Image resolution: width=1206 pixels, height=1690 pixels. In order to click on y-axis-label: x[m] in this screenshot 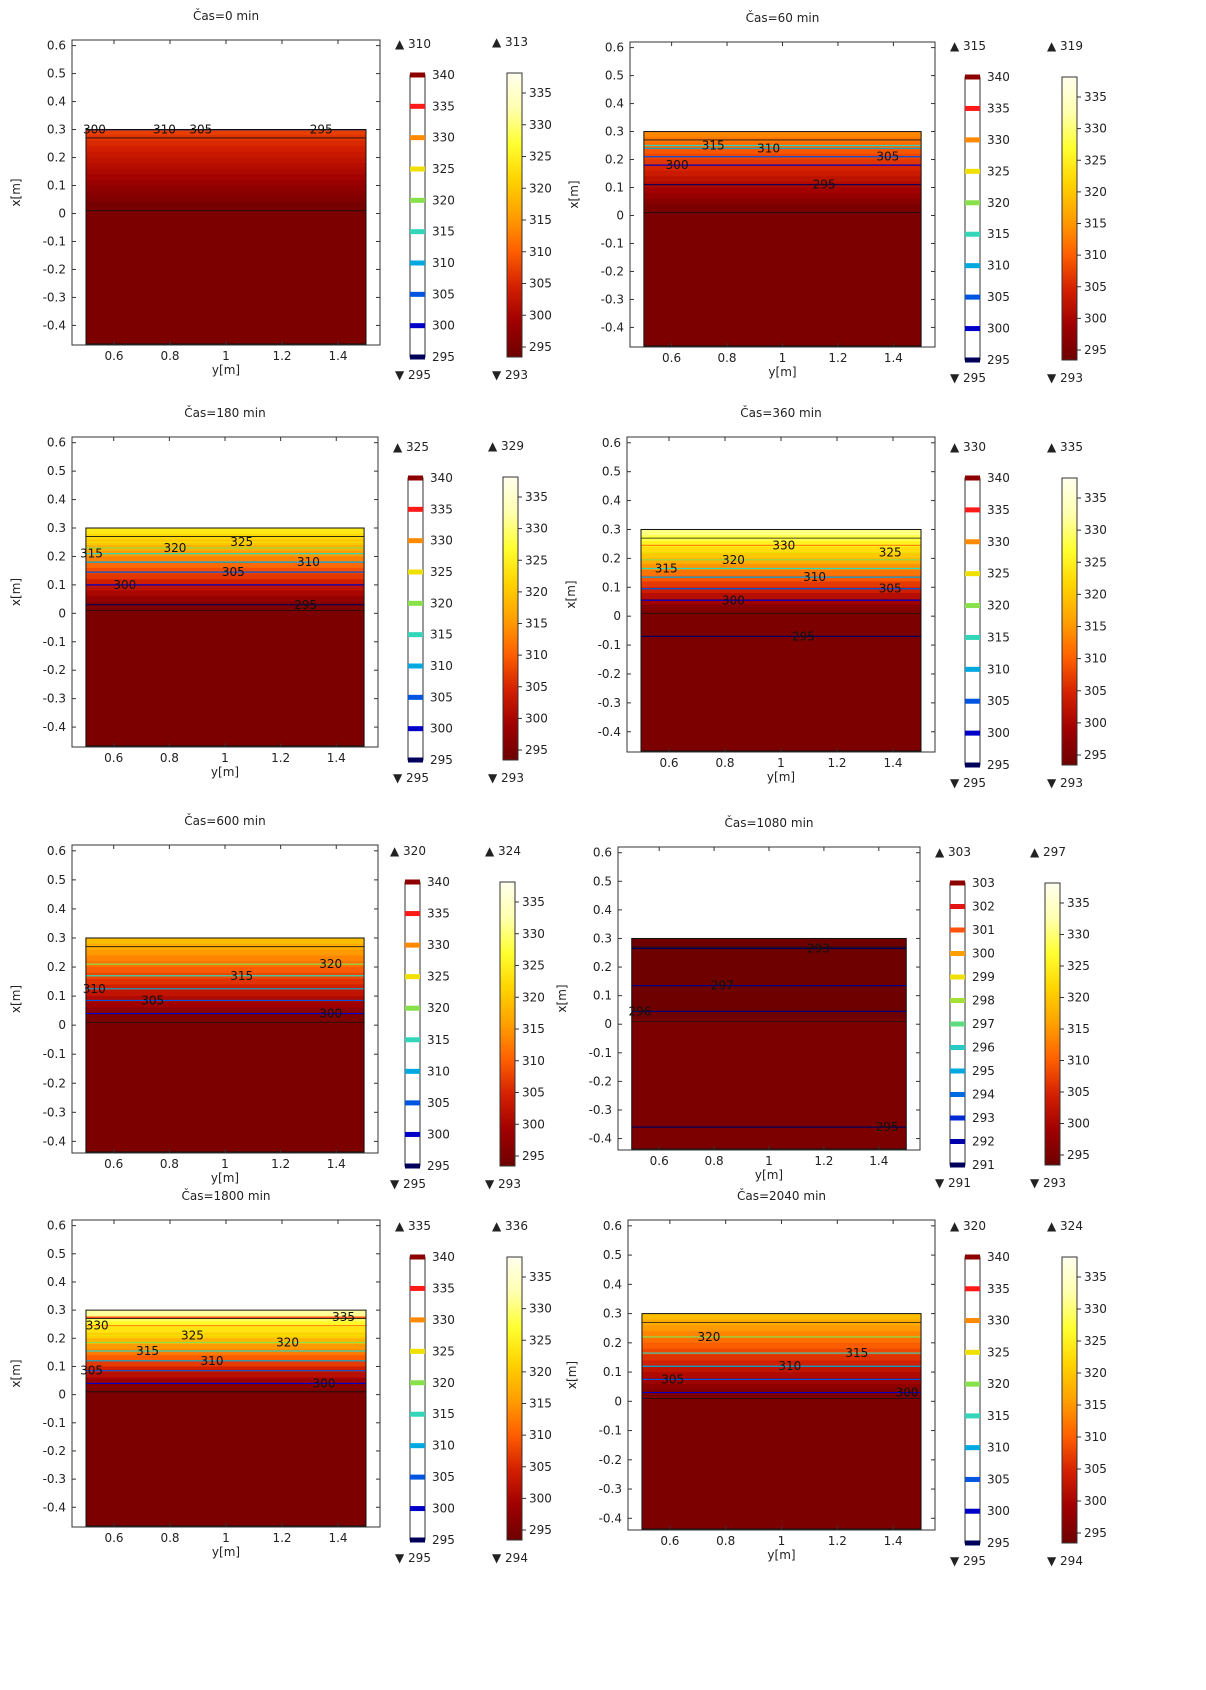, I will do `click(16, 999)`.